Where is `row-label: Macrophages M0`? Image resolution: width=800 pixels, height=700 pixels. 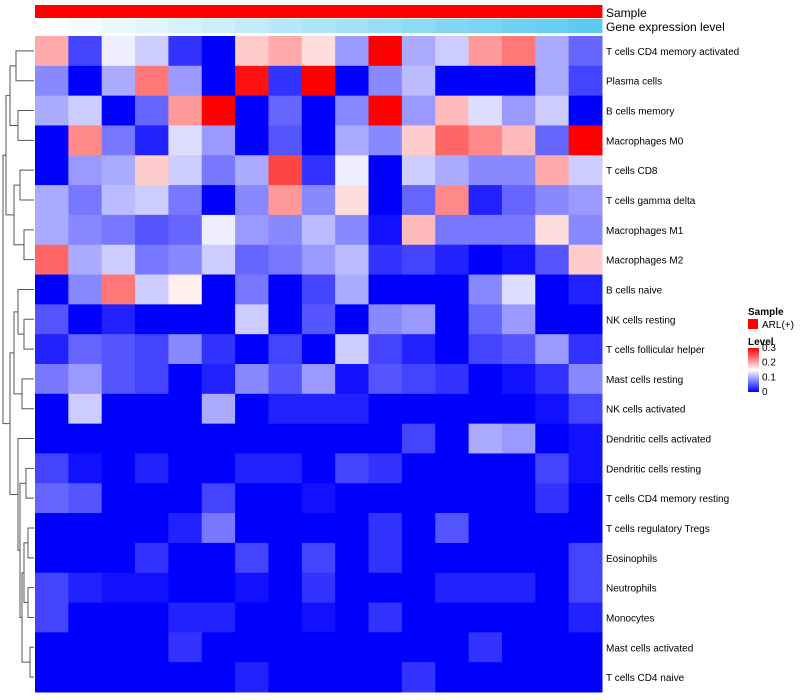
row-label: Macrophages M0 is located at coordinates (645, 141).